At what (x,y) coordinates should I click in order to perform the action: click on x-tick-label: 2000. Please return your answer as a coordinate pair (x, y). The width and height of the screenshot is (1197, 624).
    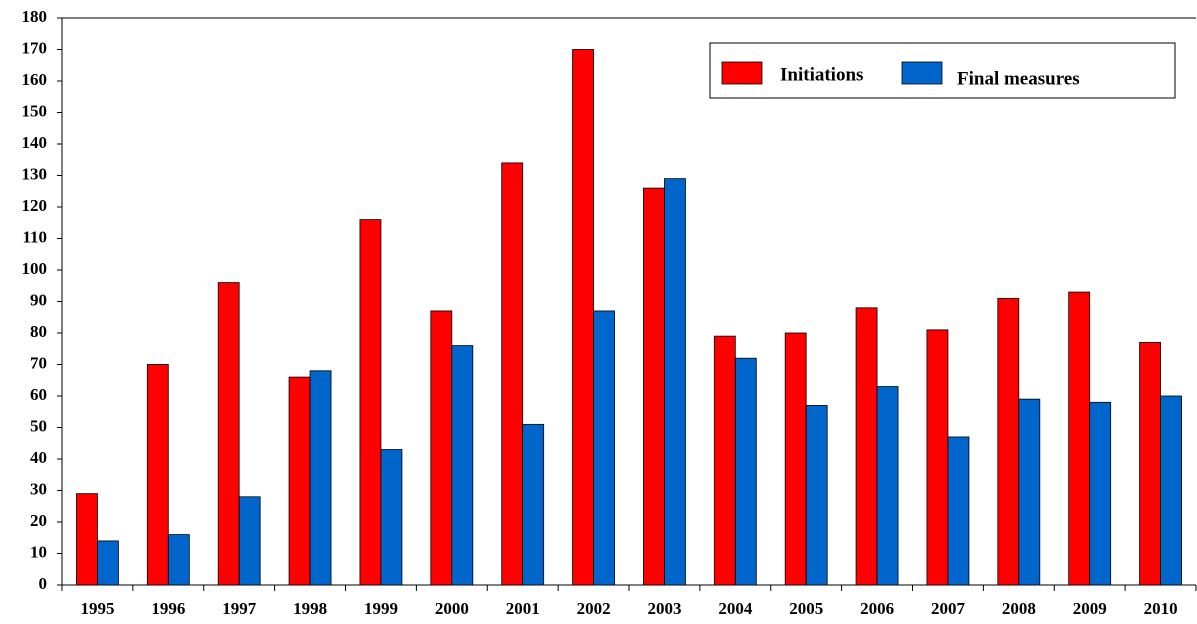
    Looking at the image, I should click on (452, 608).